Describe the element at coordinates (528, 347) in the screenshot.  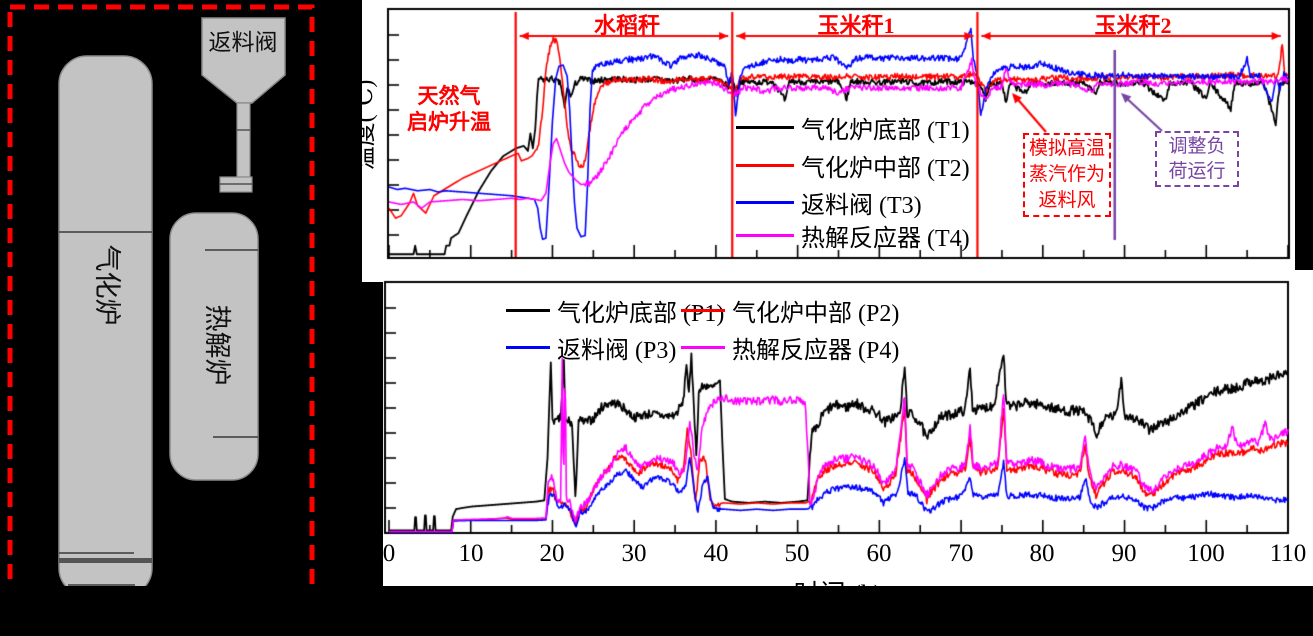
I see `legend-swatch-p3` at that location.